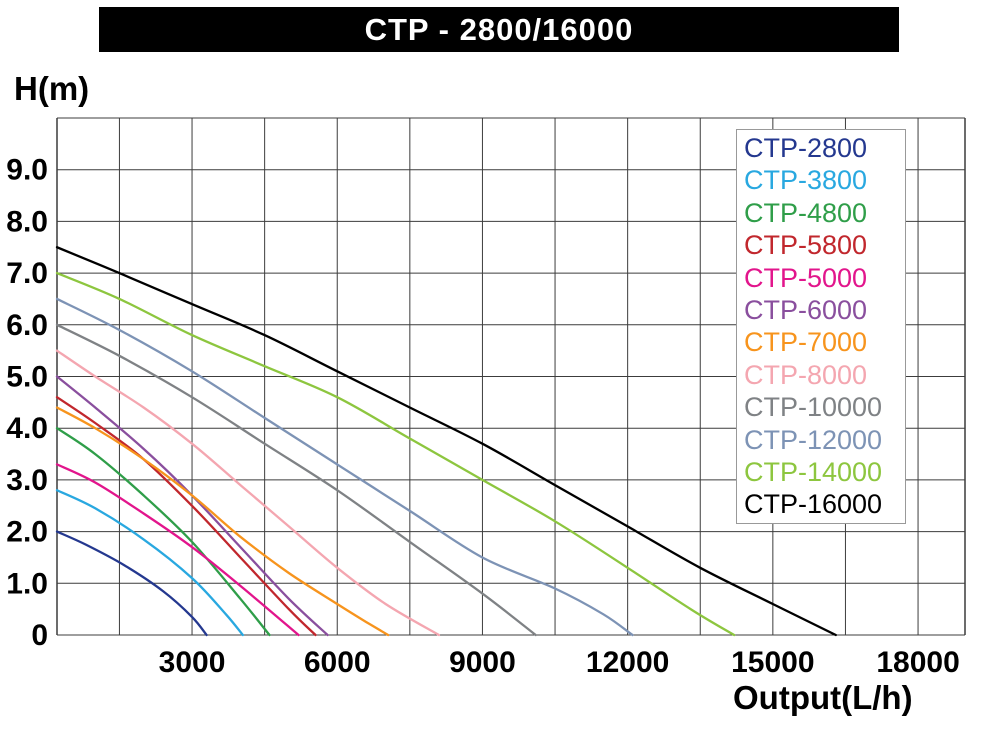  I want to click on x-tick-label: 3000, so click(192, 662).